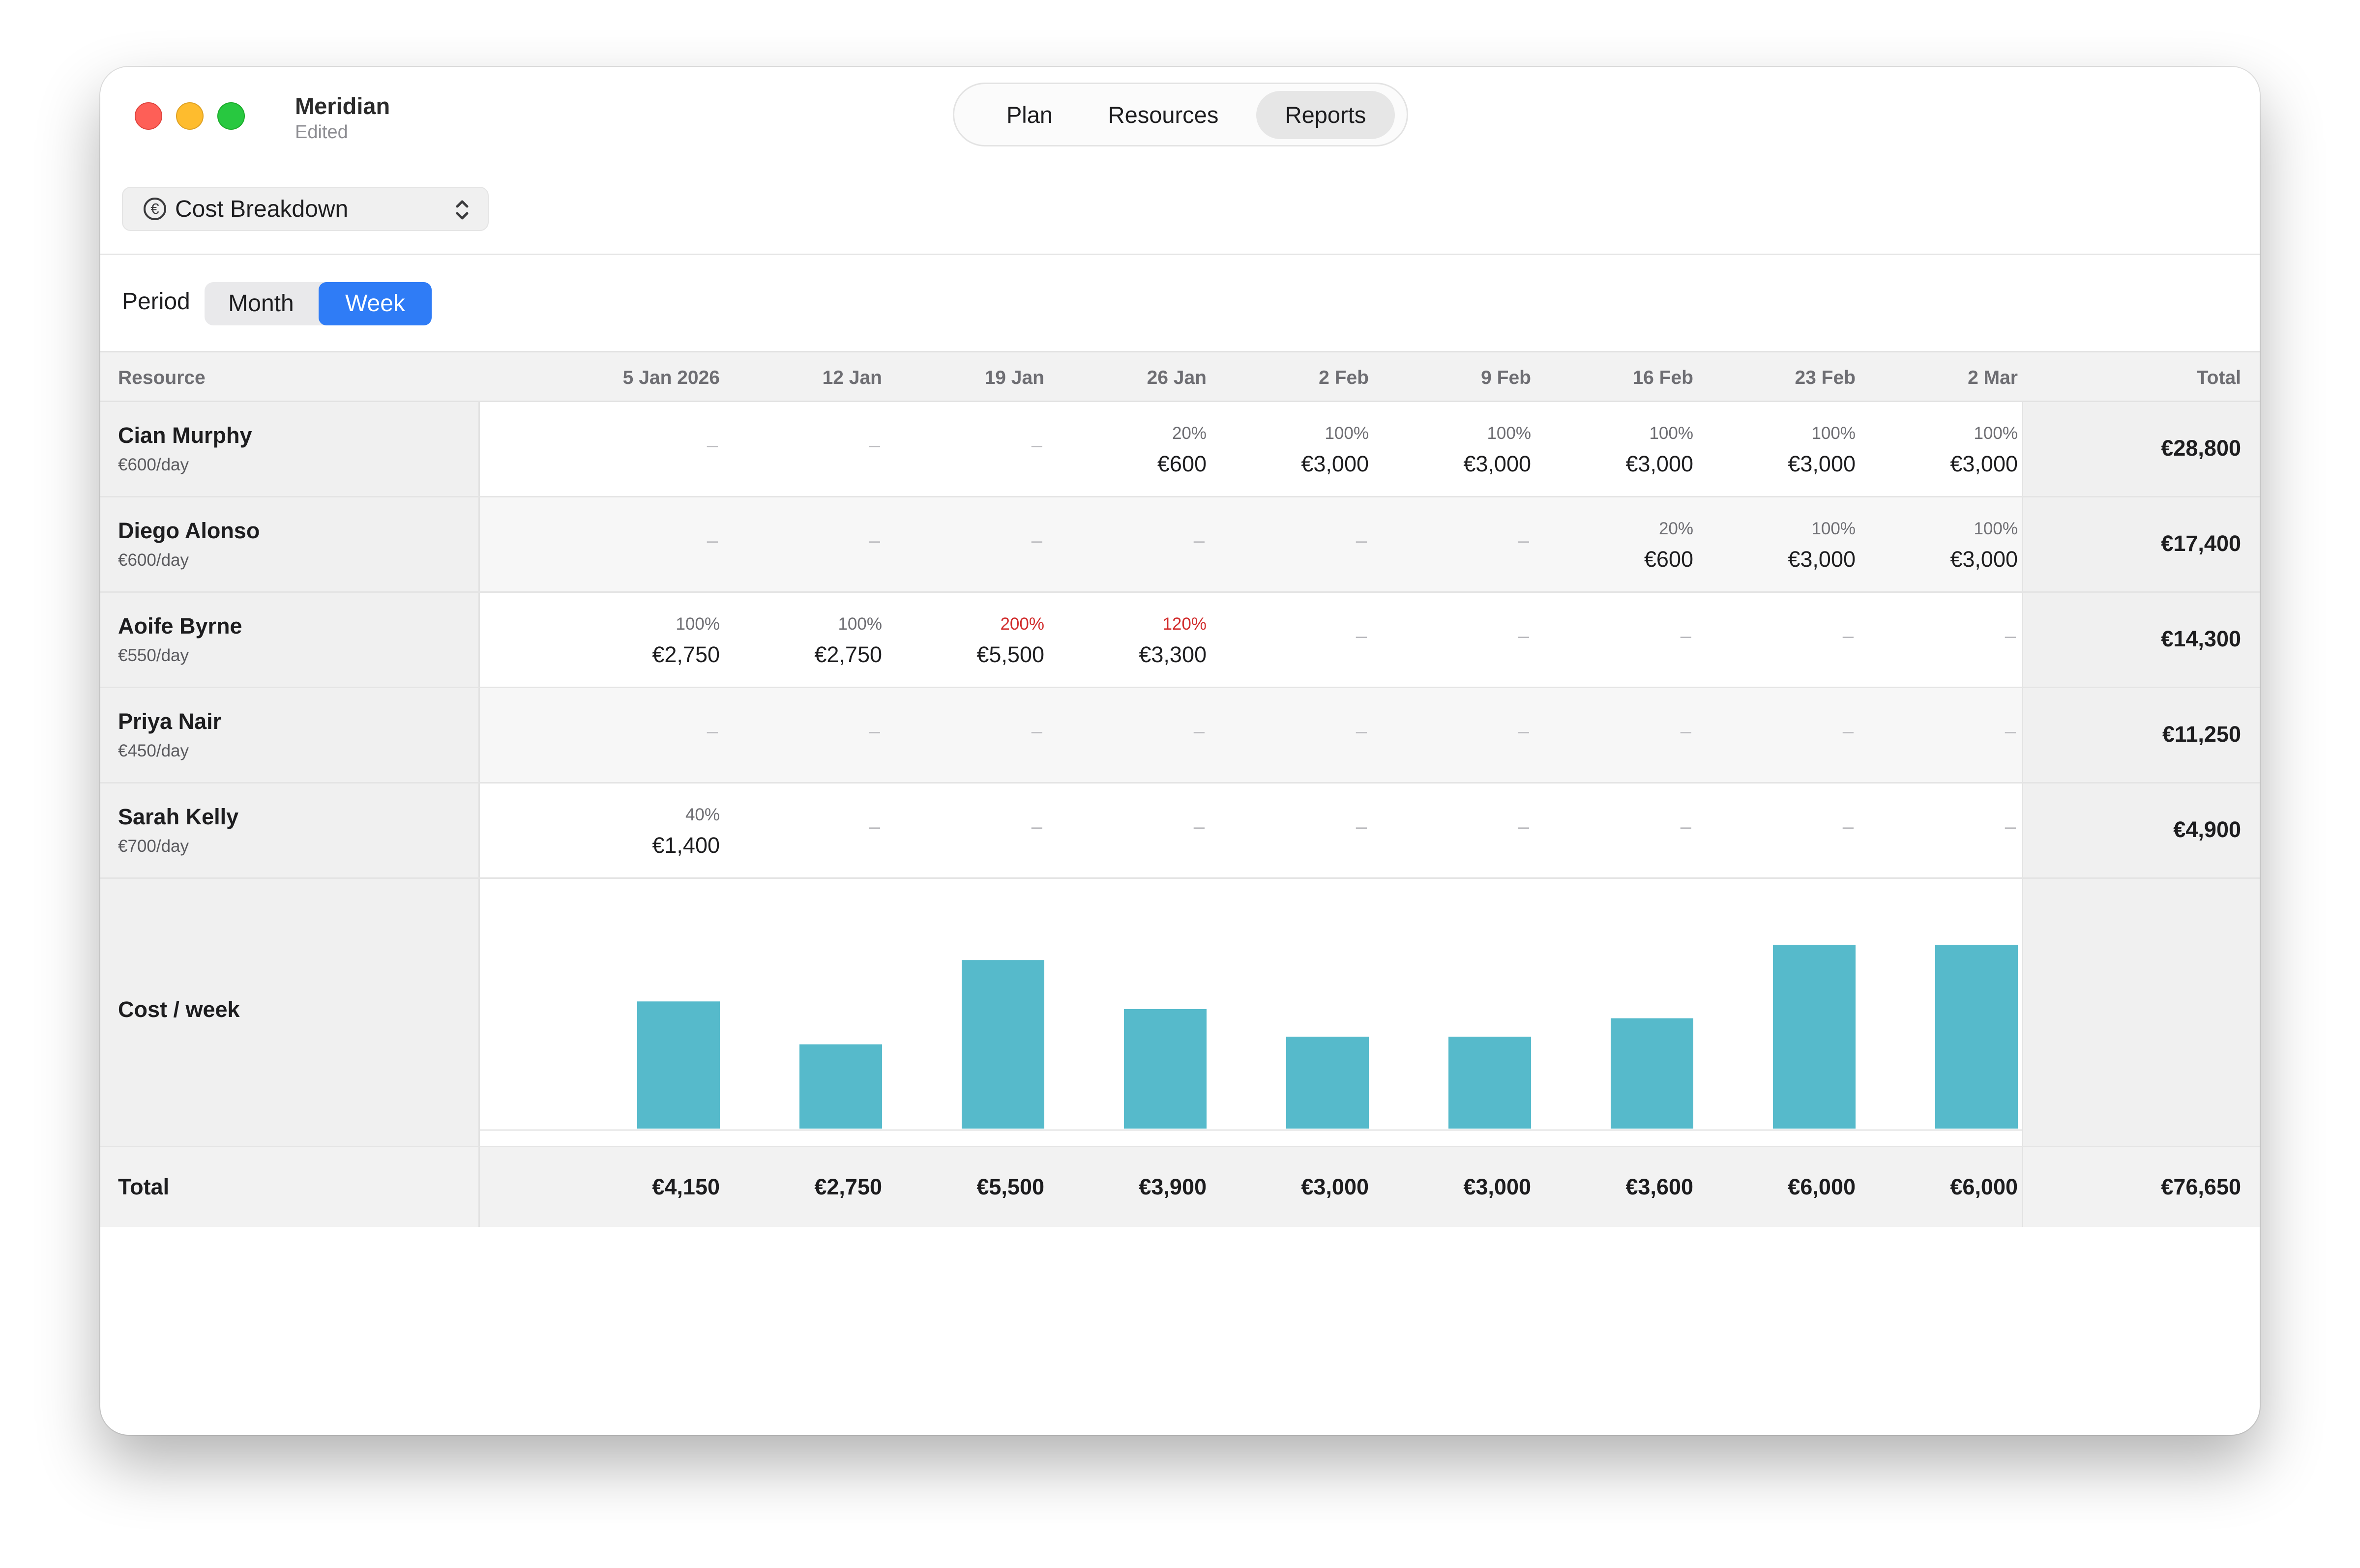 The width and height of the screenshot is (2360, 1568). Describe the element at coordinates (2201, 448) in the screenshot. I see `row-total: €28,800` at that location.